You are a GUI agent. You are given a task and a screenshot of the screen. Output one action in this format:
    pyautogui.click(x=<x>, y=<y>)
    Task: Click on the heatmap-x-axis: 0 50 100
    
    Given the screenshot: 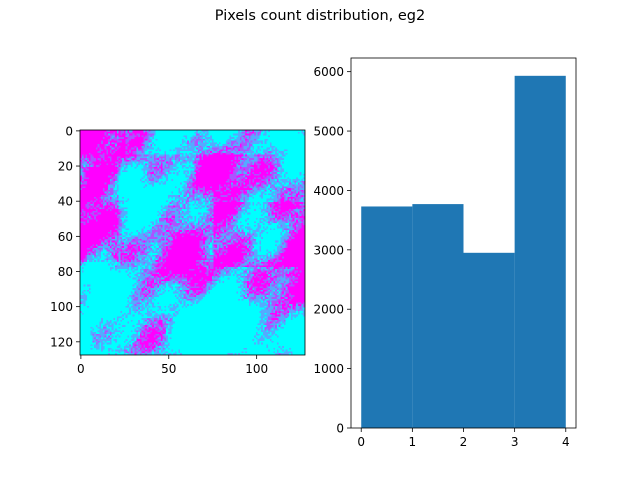 What is the action you would take?
    pyautogui.click(x=172, y=365)
    